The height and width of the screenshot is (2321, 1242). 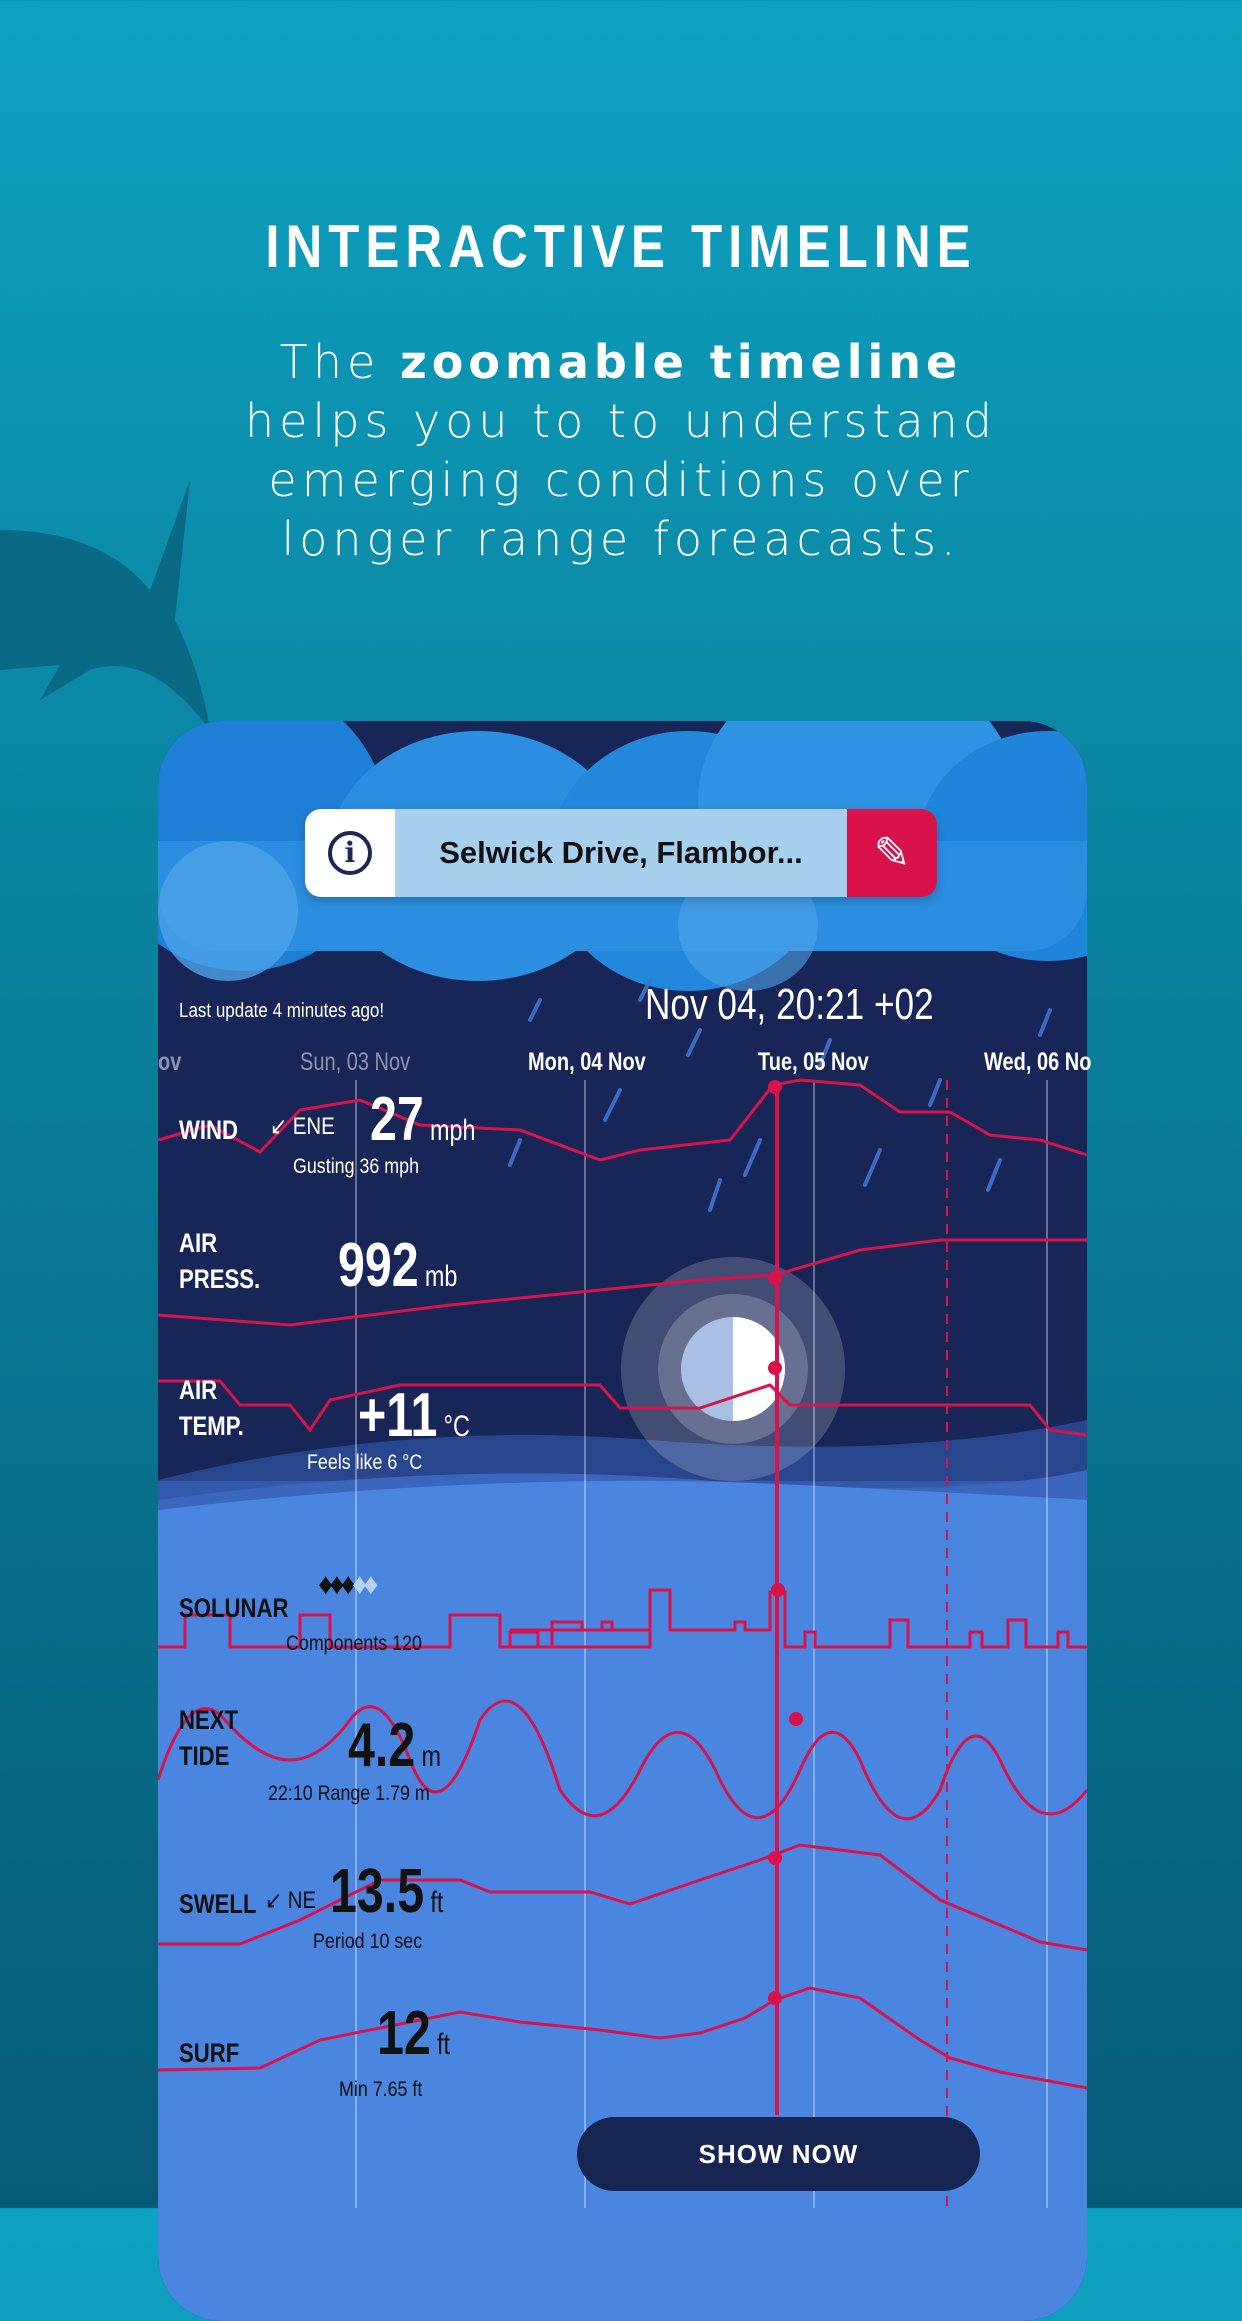 What do you see at coordinates (394, 1745) in the screenshot?
I see `tide-value: 4.2 m` at bounding box center [394, 1745].